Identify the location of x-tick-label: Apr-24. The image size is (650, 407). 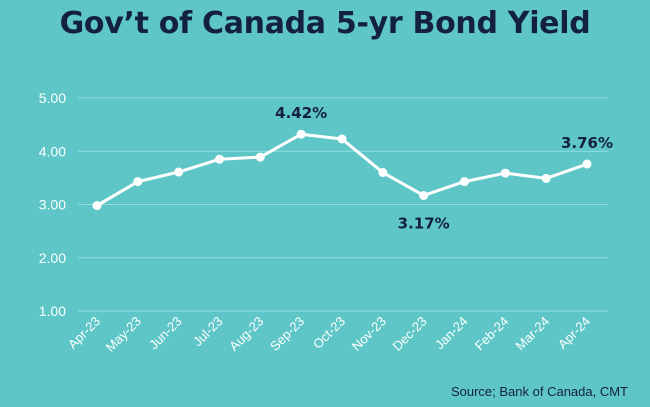
(574, 333).